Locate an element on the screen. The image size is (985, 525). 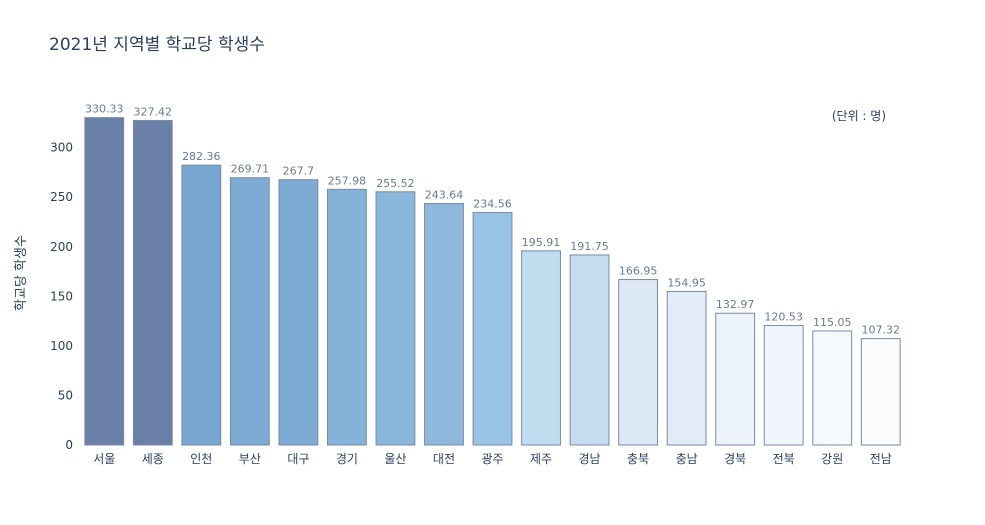
x-tick-label: 충남 is located at coordinates (687, 459).